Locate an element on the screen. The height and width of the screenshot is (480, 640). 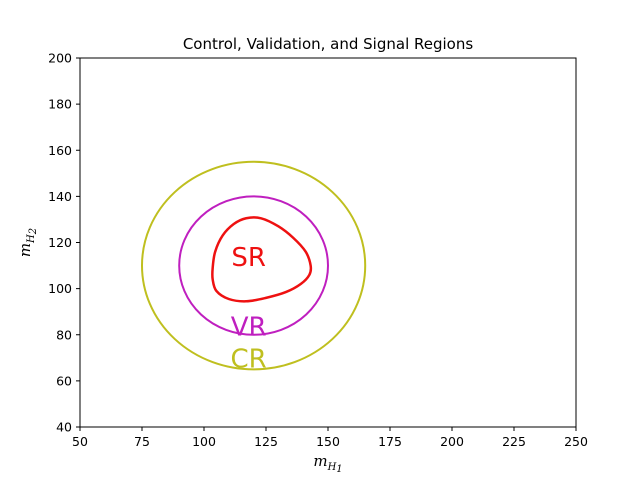
y-axis: 40 60 80 100 120 140 160 180 200 is located at coordinates (64, 243).